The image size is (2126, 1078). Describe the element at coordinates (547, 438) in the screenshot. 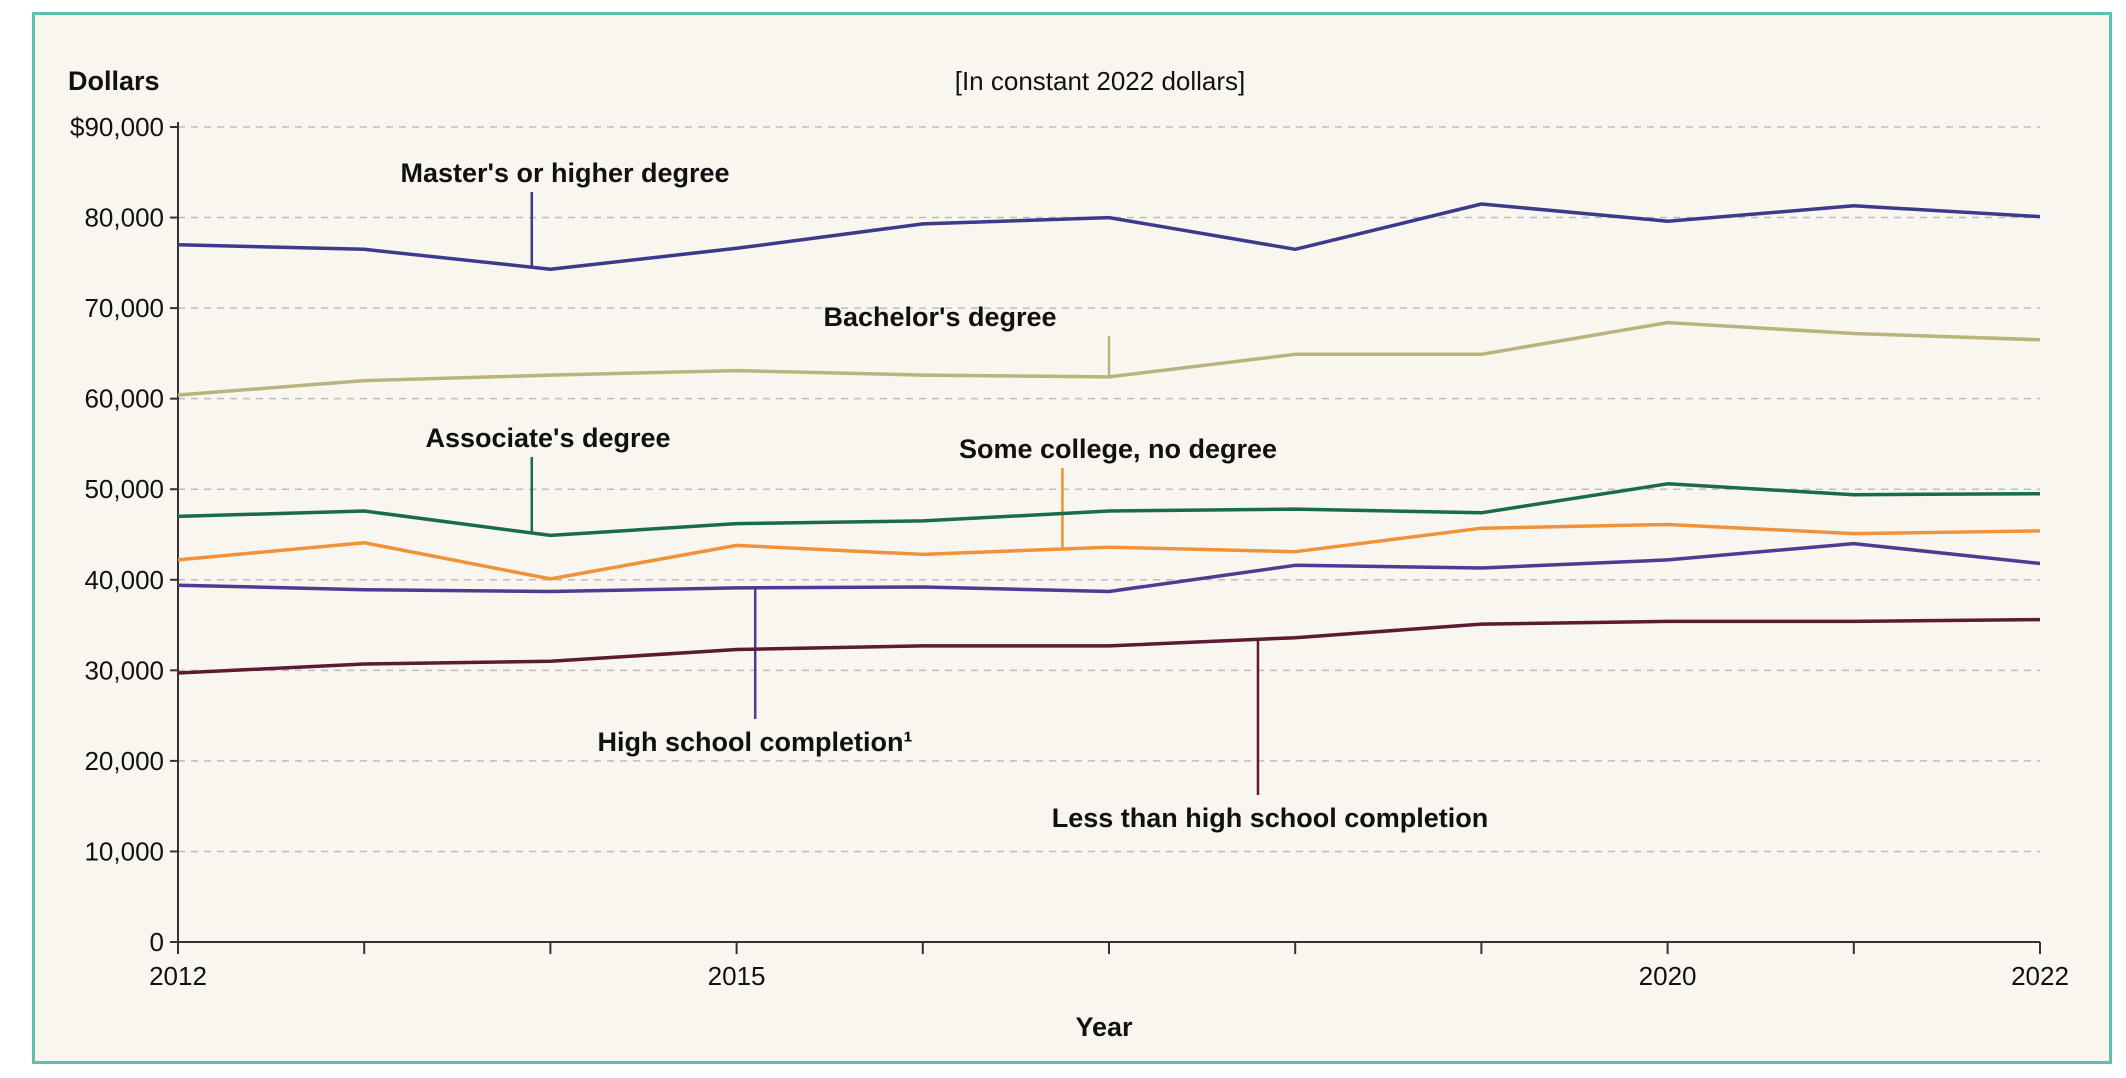

I see `series-annotation-label: Associate's degree` at that location.